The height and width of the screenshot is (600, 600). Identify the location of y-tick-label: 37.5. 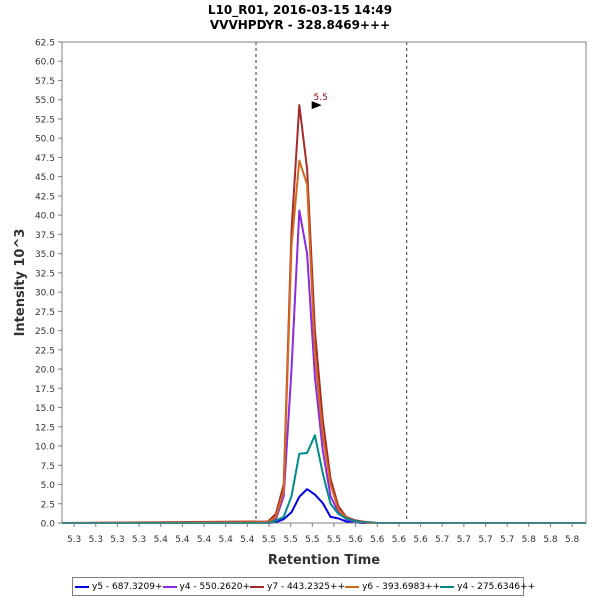
(45, 236).